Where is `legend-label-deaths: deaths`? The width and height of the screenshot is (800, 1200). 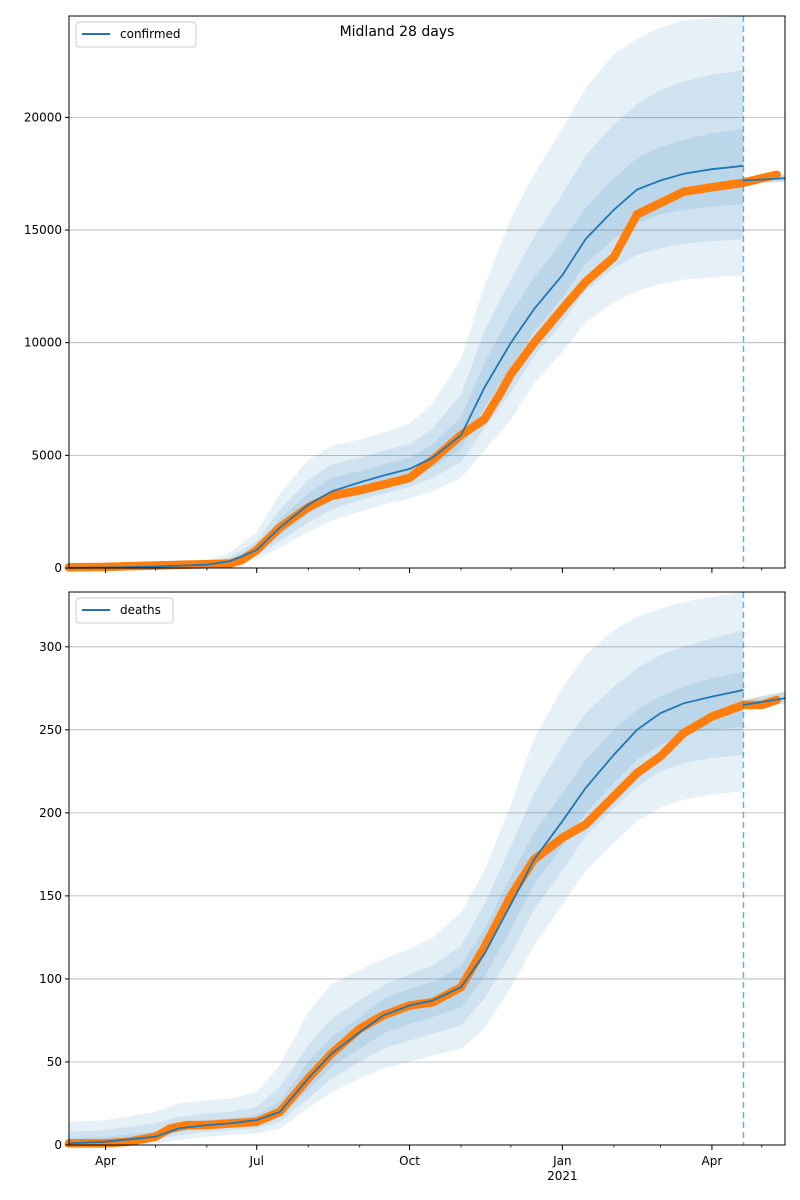 legend-label-deaths: deaths is located at coordinates (140, 610).